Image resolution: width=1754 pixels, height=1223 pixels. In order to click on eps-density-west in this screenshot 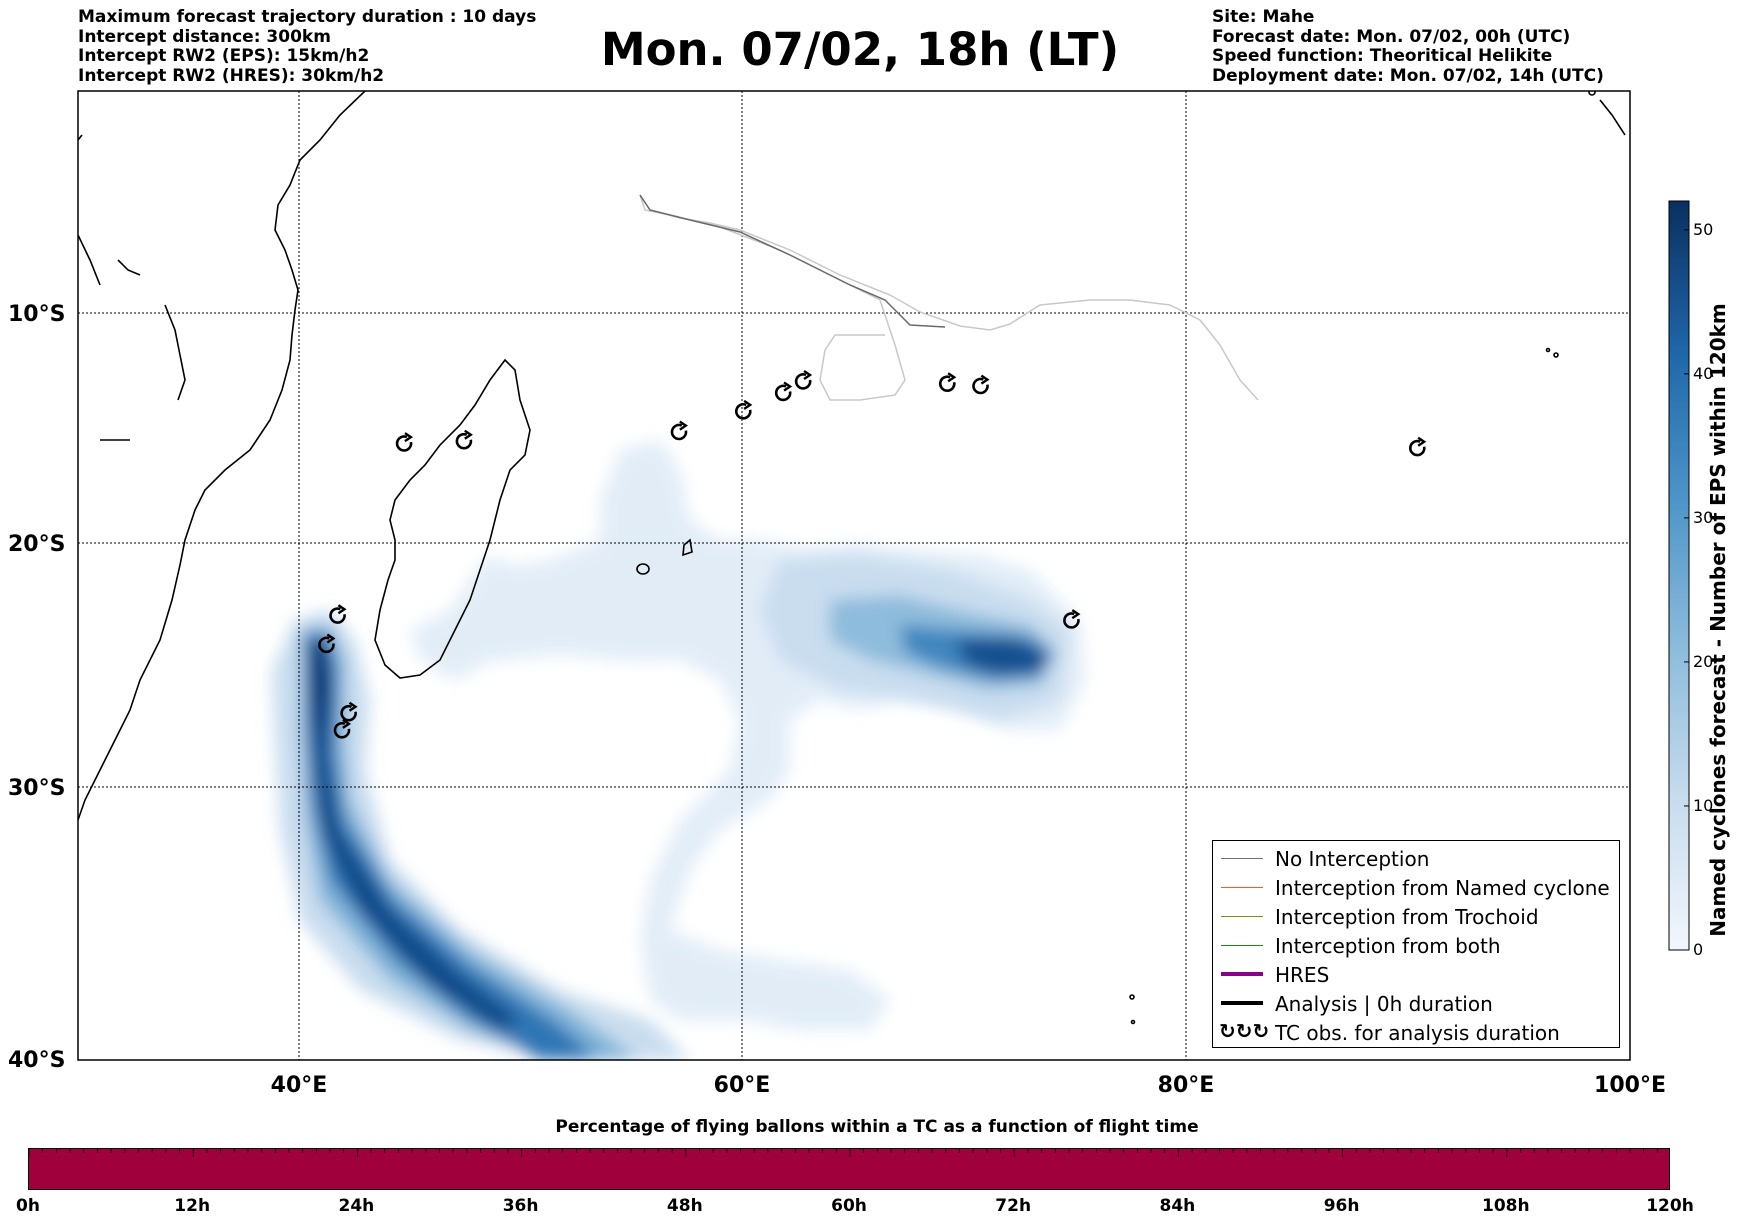, I will do `click(481, 835)`.